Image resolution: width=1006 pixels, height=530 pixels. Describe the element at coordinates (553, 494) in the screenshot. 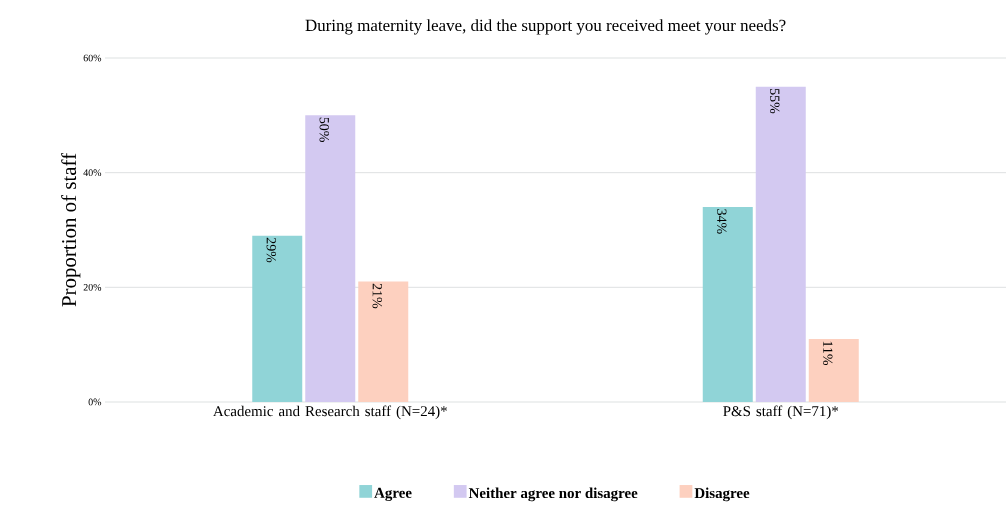

I see `legend-label: Neither agree nor disagree` at that location.